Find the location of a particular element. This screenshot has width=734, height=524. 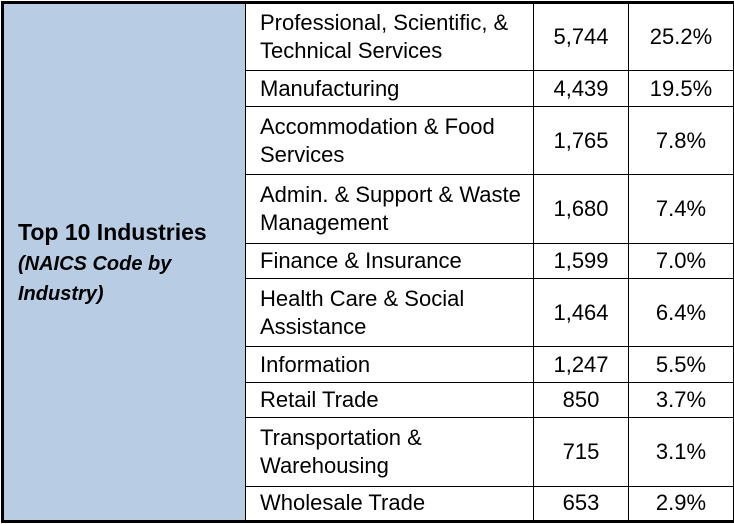

industry-count: 5,744 is located at coordinates (581, 36).